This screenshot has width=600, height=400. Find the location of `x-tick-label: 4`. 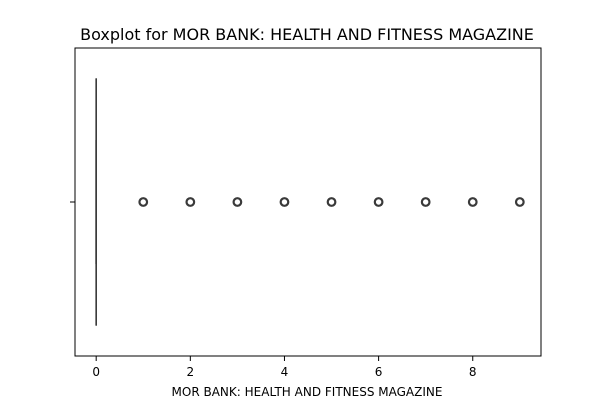

x-tick-label: 4 is located at coordinates (285, 372).